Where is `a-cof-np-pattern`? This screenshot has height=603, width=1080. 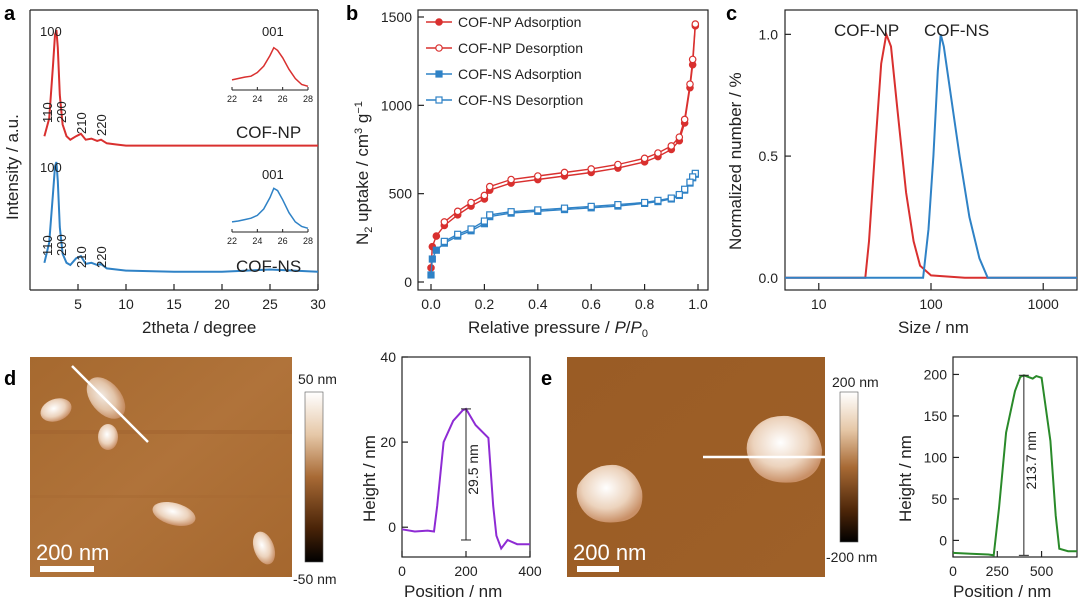
a-cof-np-pattern is located at coordinates (180, 88).